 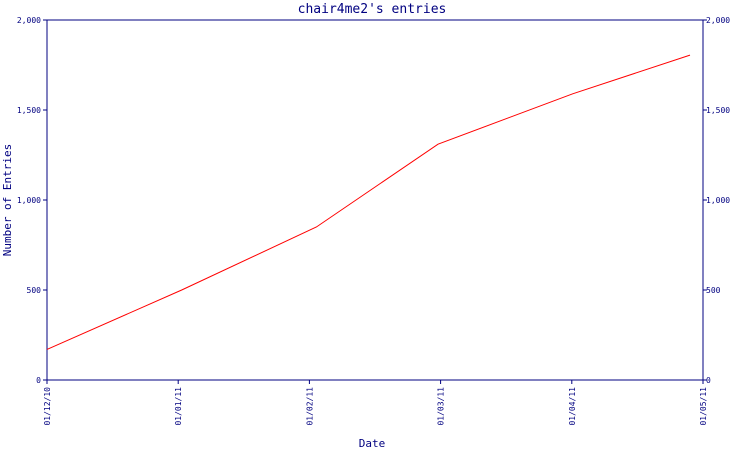 I want to click on right-y-ticks: 0 500 1,000 1,500 2,000, so click(x=716, y=200).